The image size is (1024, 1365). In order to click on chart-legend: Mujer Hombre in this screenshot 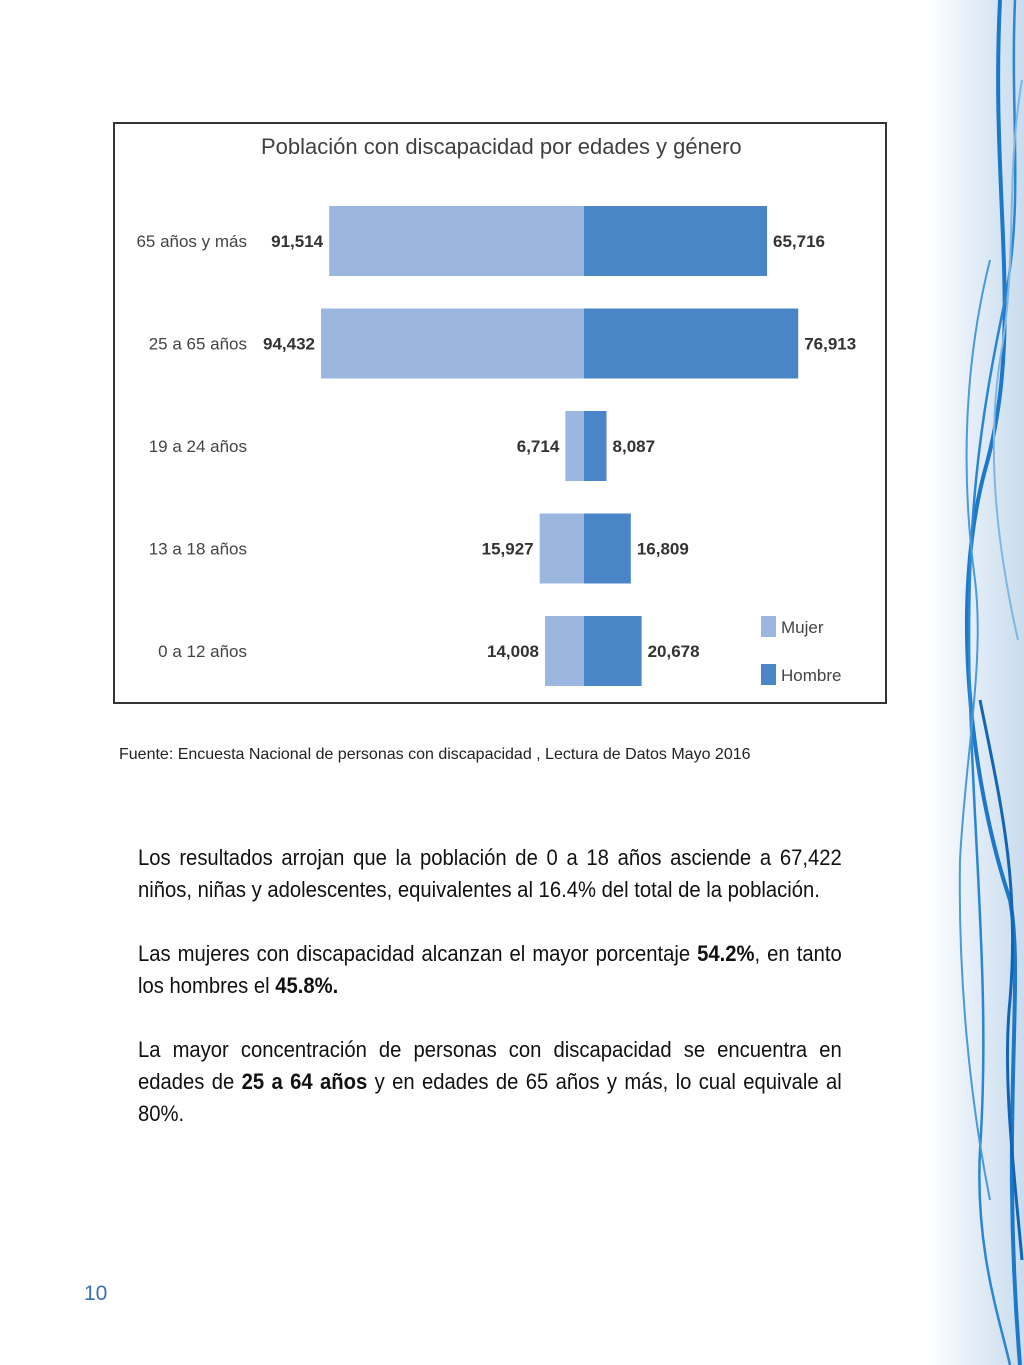, I will do `click(801, 650)`.